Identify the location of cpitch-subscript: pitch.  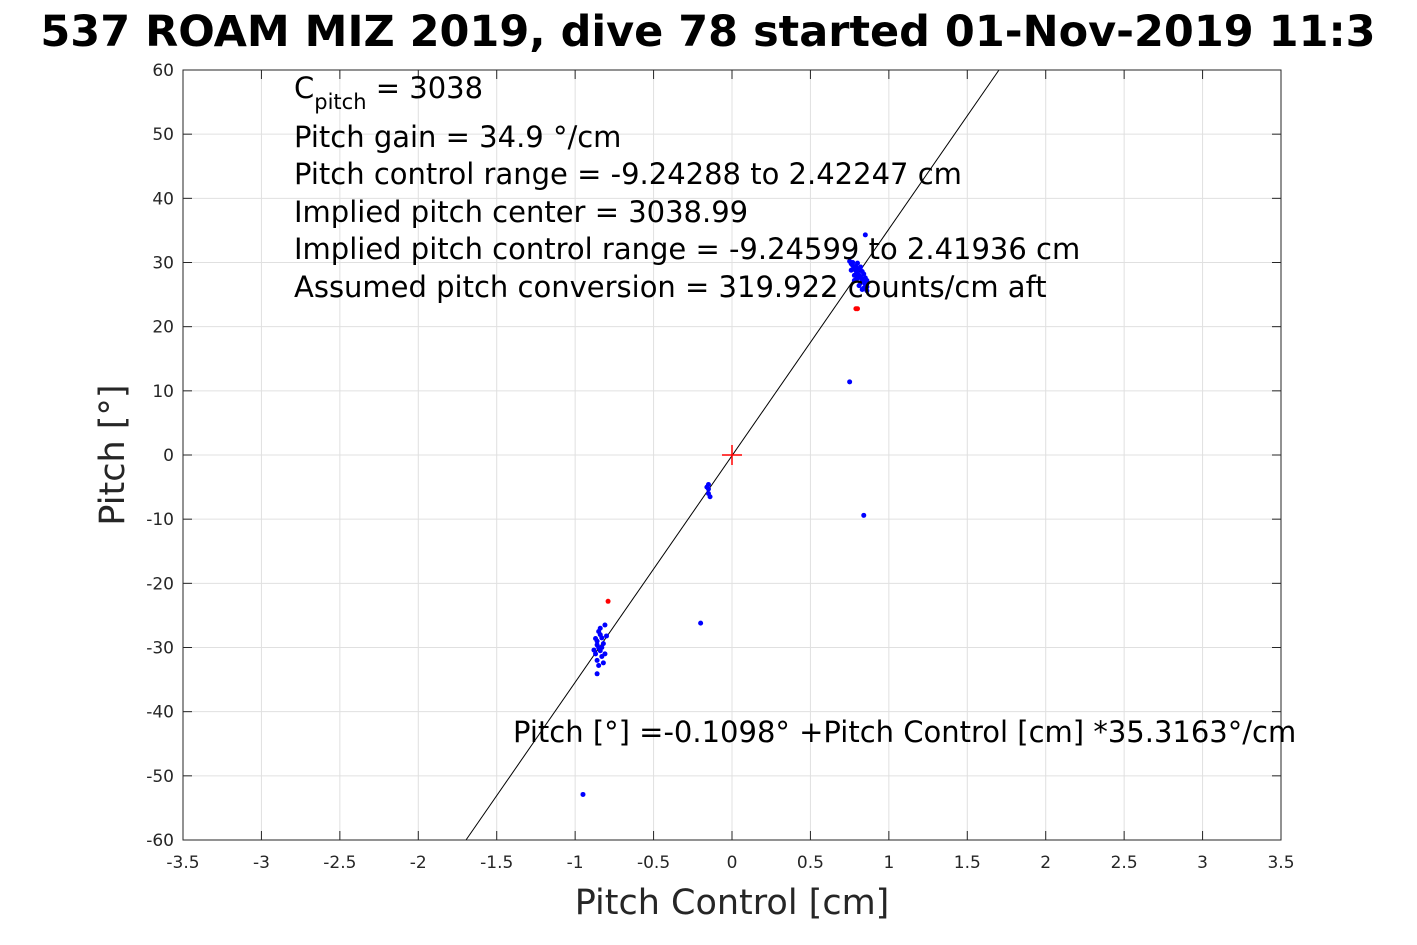
(340, 102).